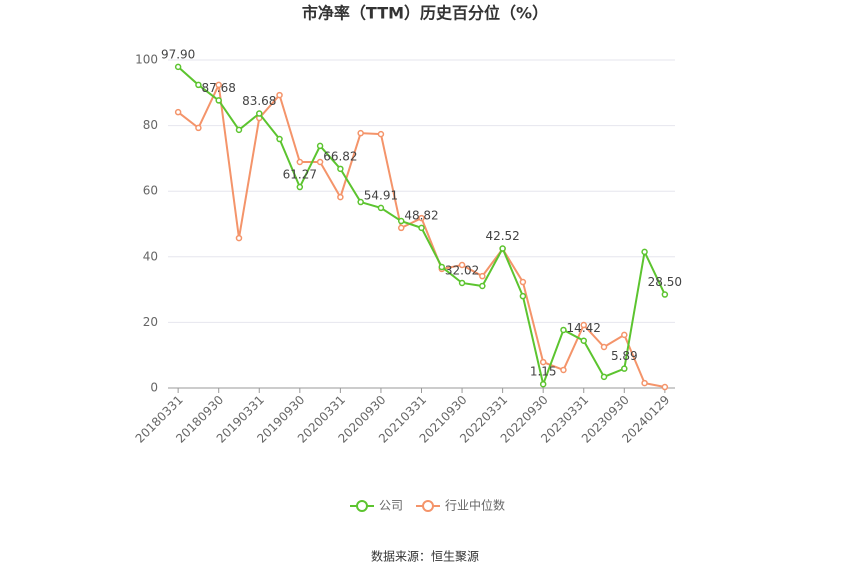 This screenshot has width=850, height=574. Describe the element at coordinates (178, 54) in the screenshot. I see `data-label: 97.90` at that location.